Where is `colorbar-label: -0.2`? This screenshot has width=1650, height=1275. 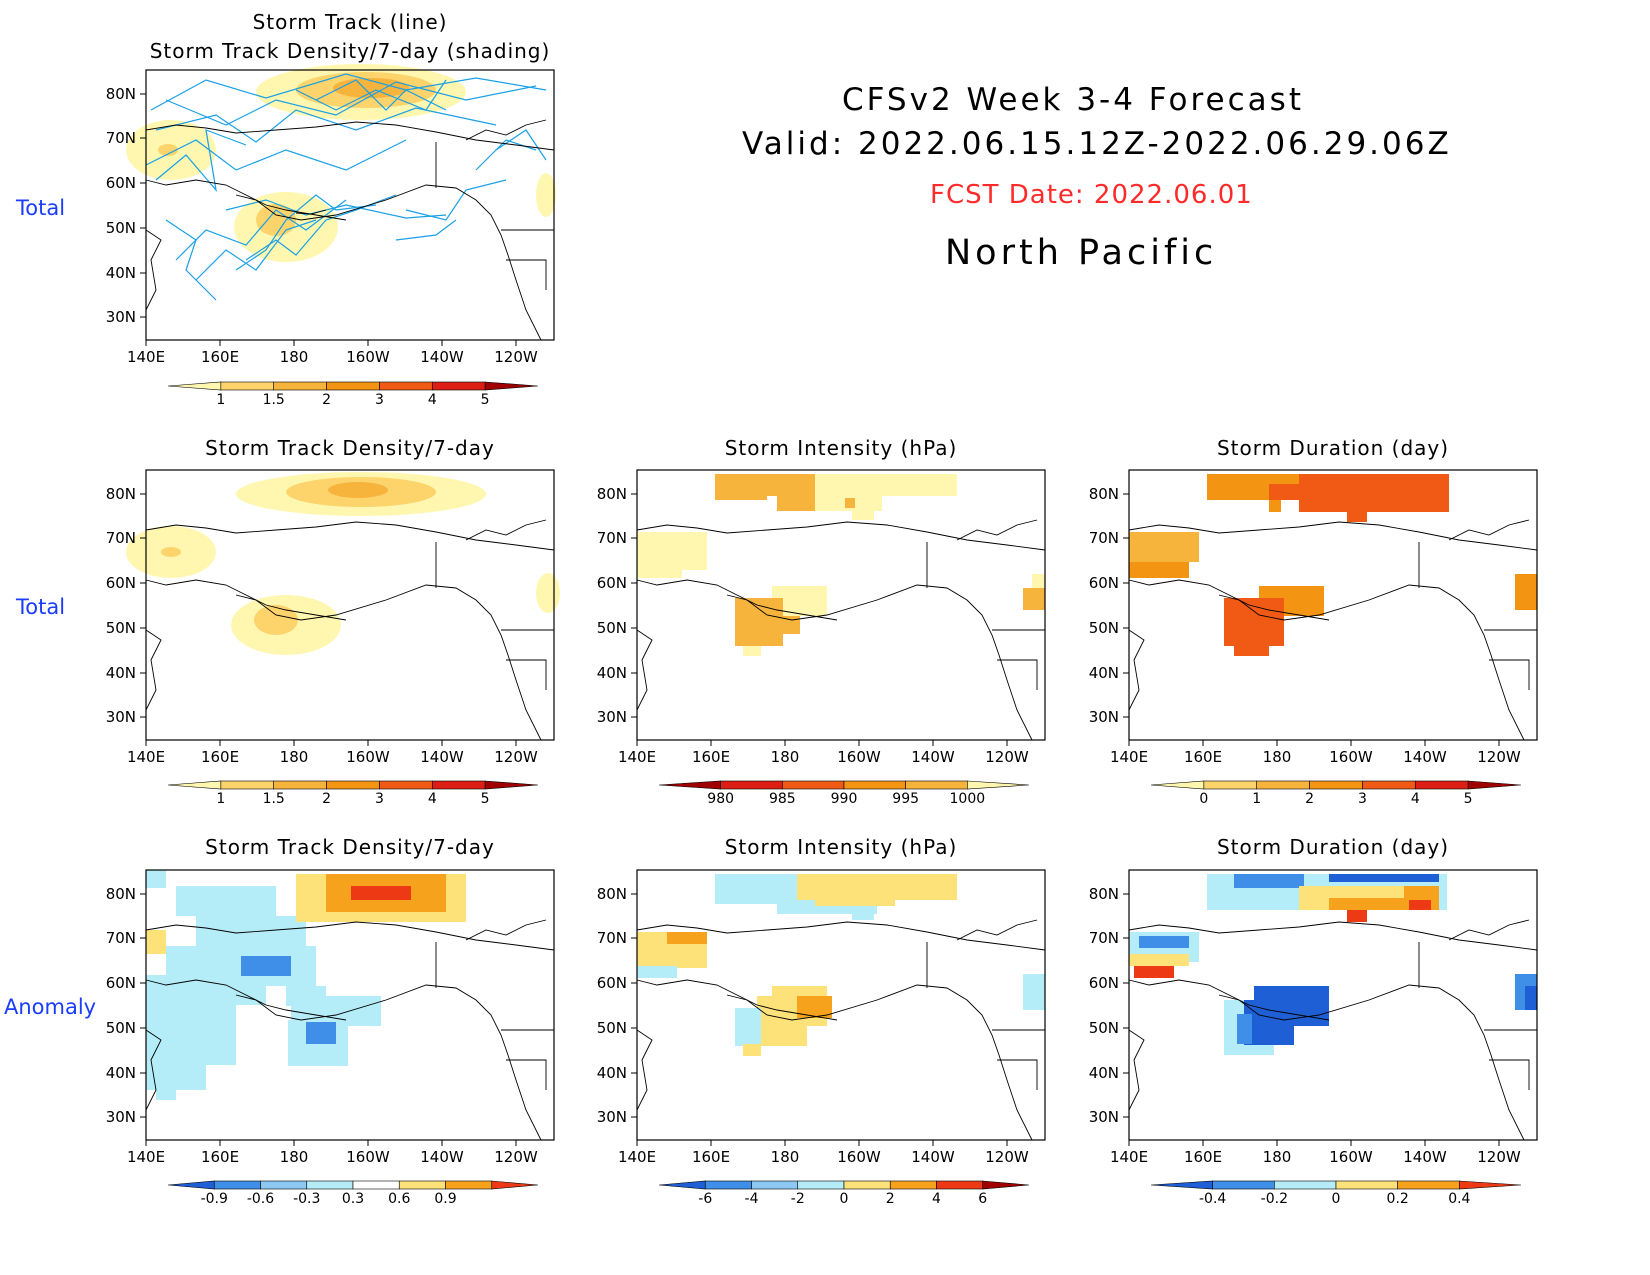 colorbar-label: -0.2 is located at coordinates (1274, 1199).